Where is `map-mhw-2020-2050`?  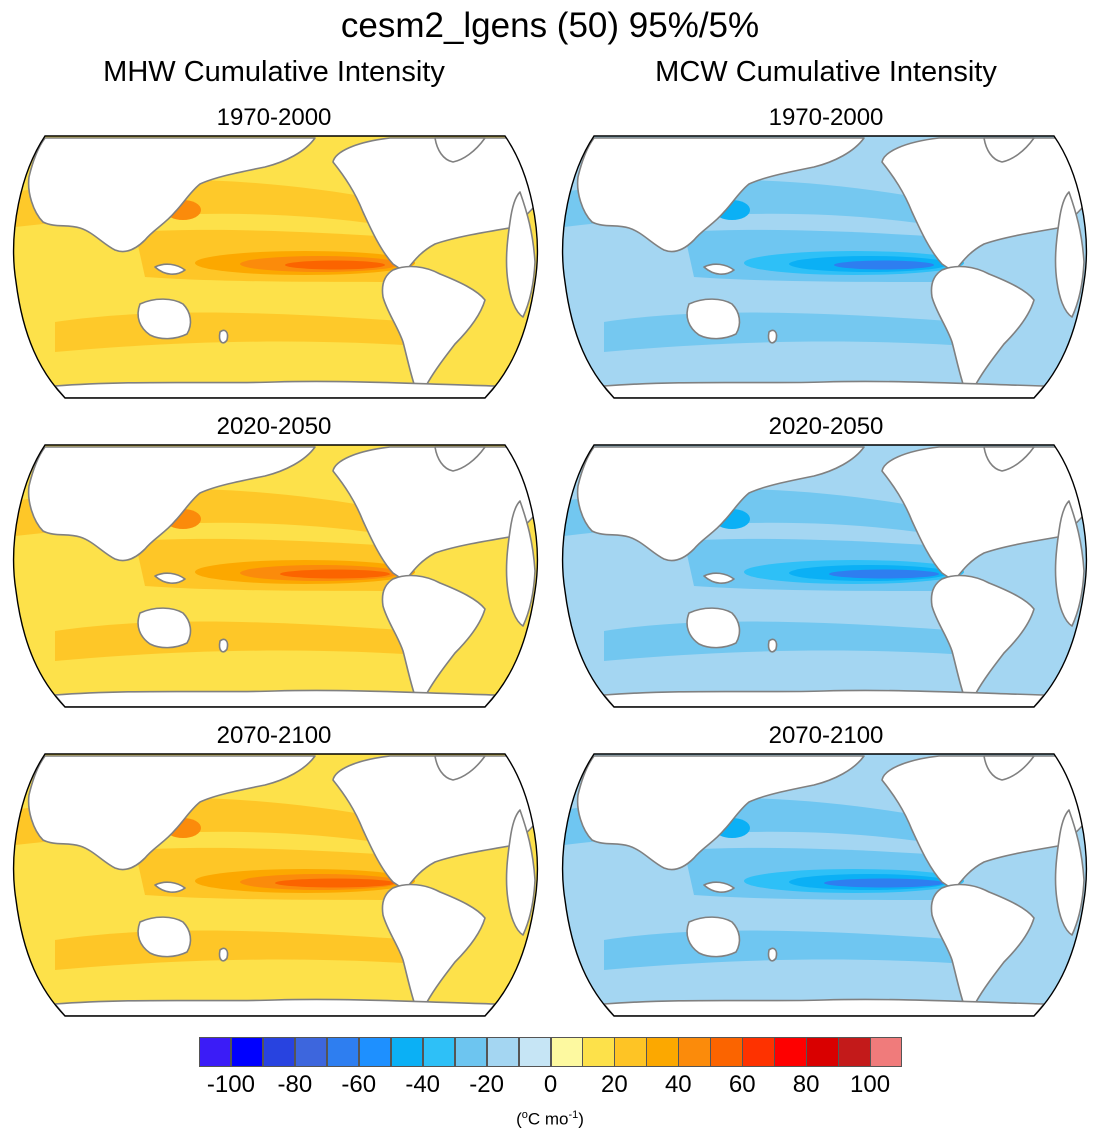 map-mhw-2020-2050 is located at coordinates (275, 576).